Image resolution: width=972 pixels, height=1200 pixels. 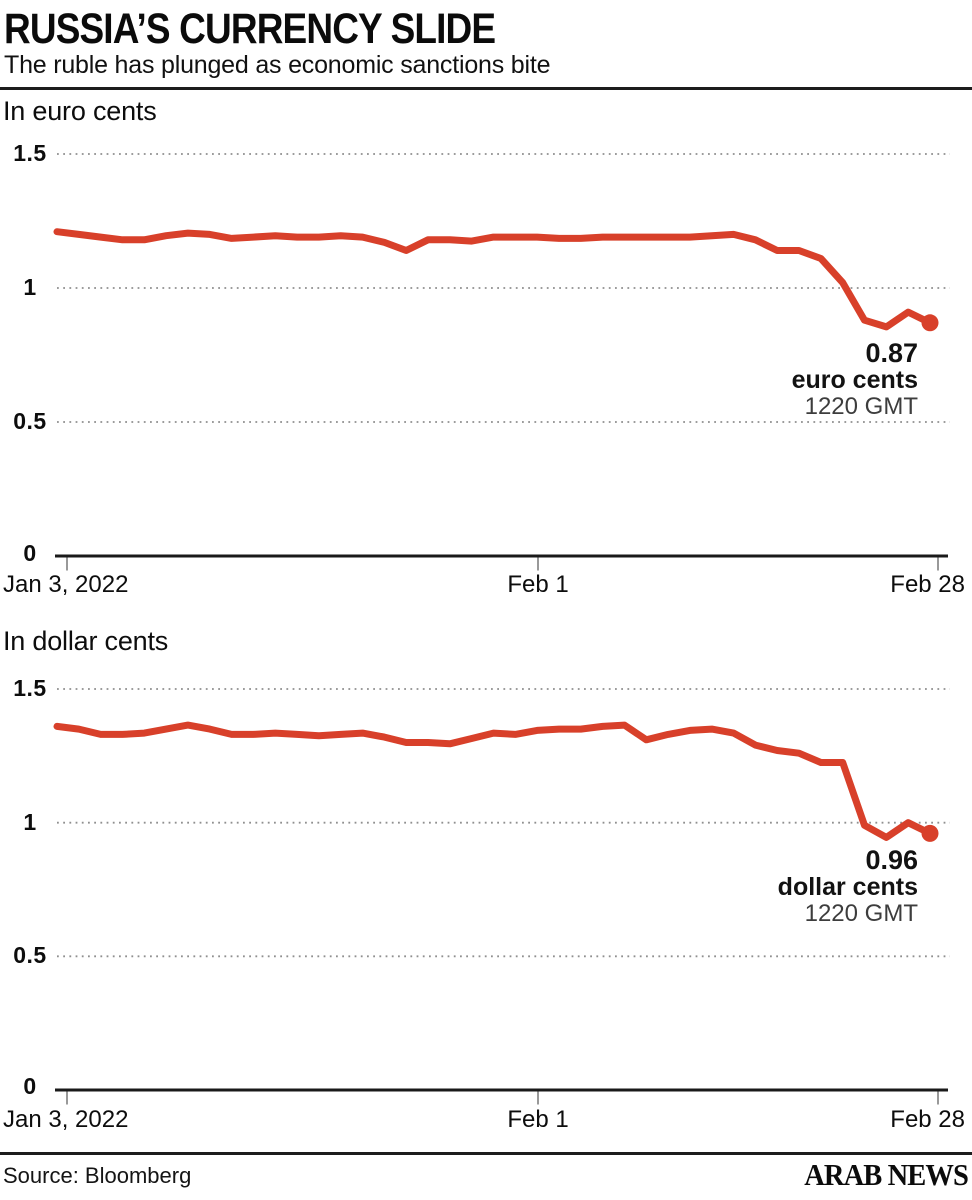 I want to click on header-divider, so click(x=486, y=88).